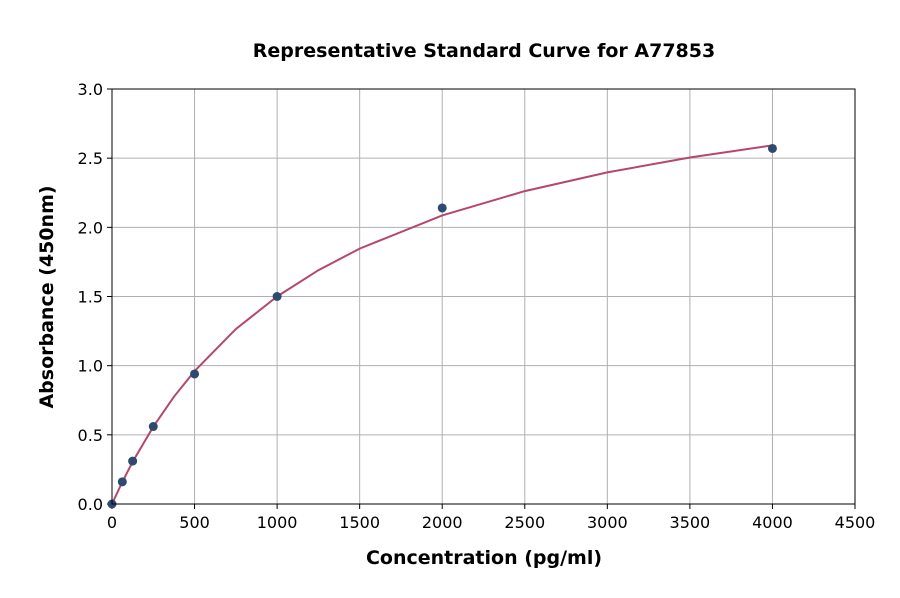 This screenshot has width=900, height=598. I want to click on x-tick-label: 0, so click(112, 522).